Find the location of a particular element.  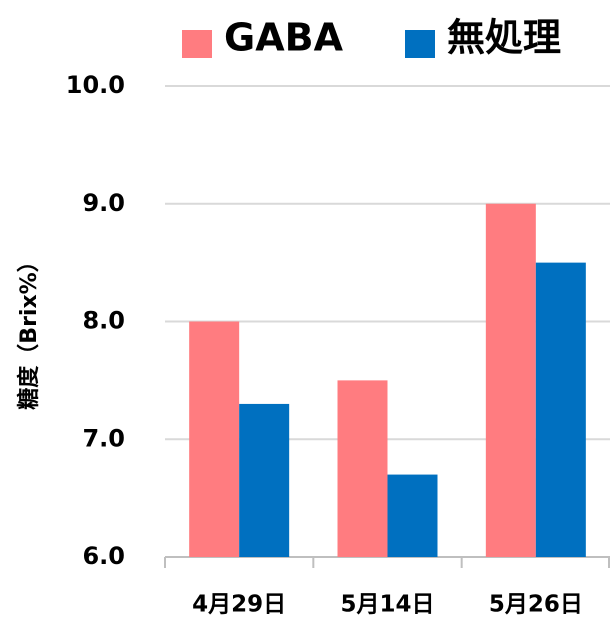

x-tick-label: 5月26日 is located at coordinates (536, 605).